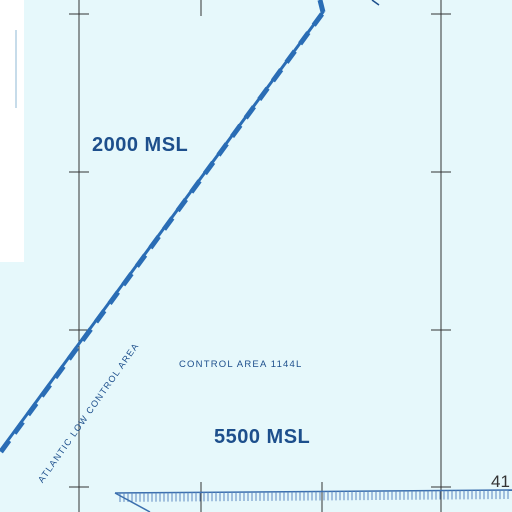 The height and width of the screenshot is (512, 512). What do you see at coordinates (500, 481) in the screenshot?
I see `grid-number-label: 41` at bounding box center [500, 481].